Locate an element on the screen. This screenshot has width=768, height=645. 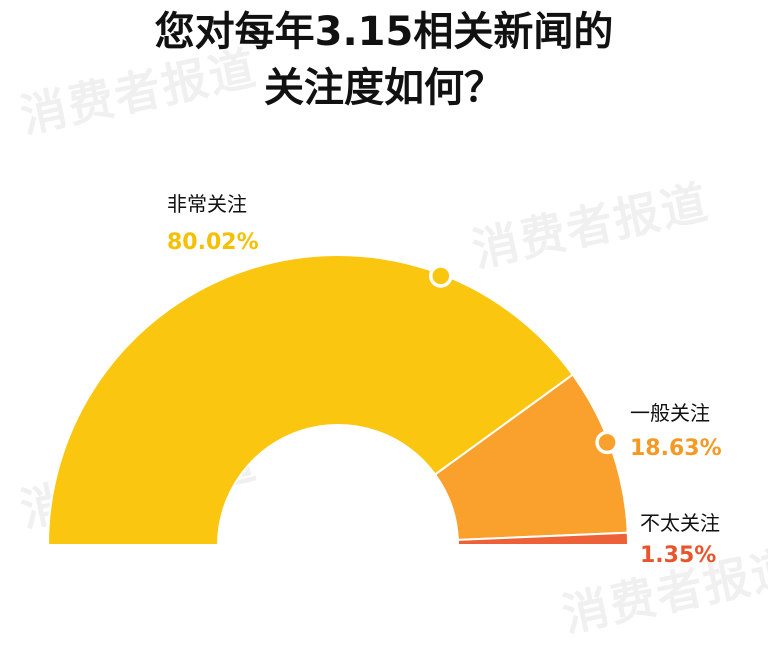
slice-label-1: 非常关注 is located at coordinates (207, 204).